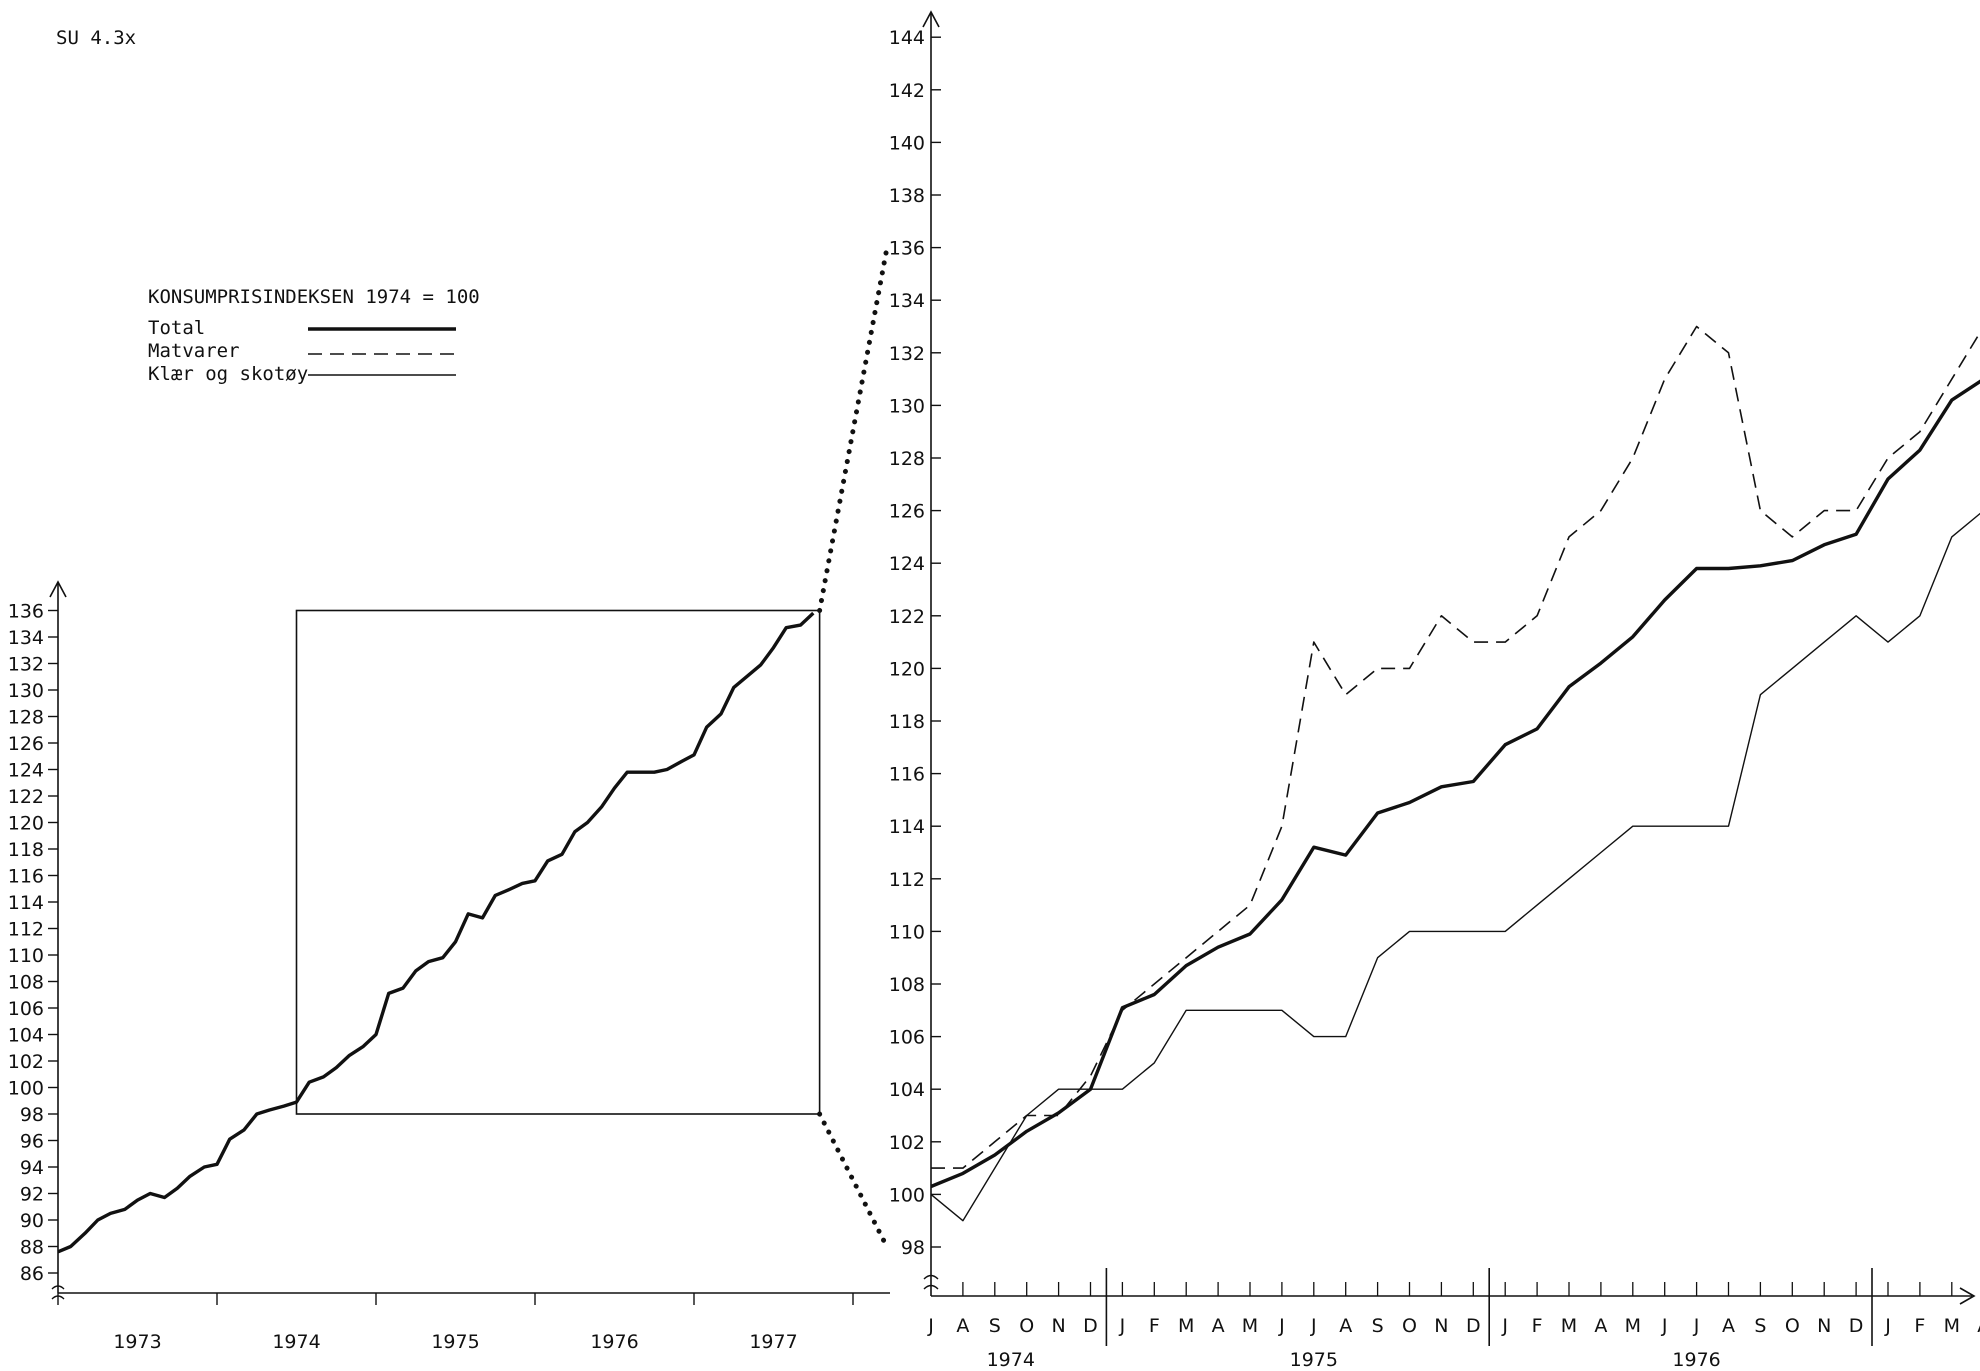 This screenshot has height=1371, width=1980. I want to click on left-x-tick-label: 1977, so click(773, 1342).